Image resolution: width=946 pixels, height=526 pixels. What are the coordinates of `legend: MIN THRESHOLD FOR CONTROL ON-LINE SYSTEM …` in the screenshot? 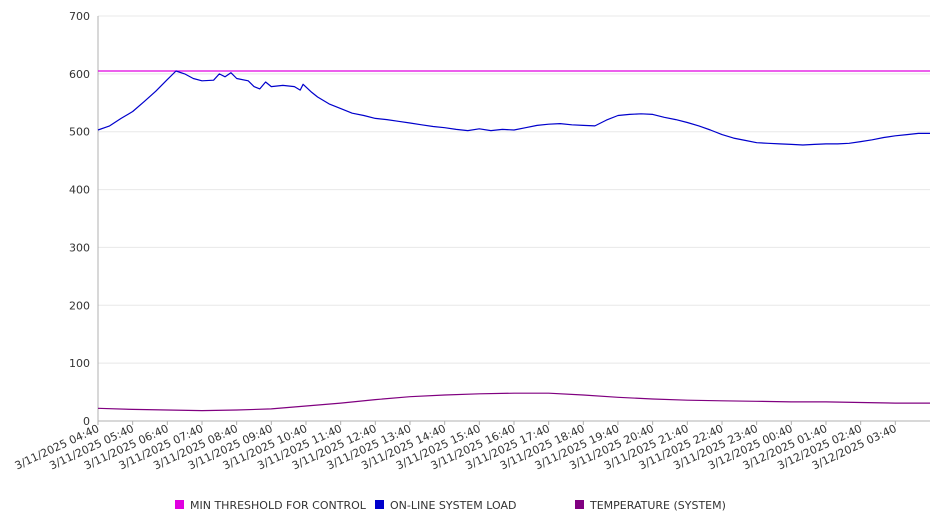 It's located at (450, 505).